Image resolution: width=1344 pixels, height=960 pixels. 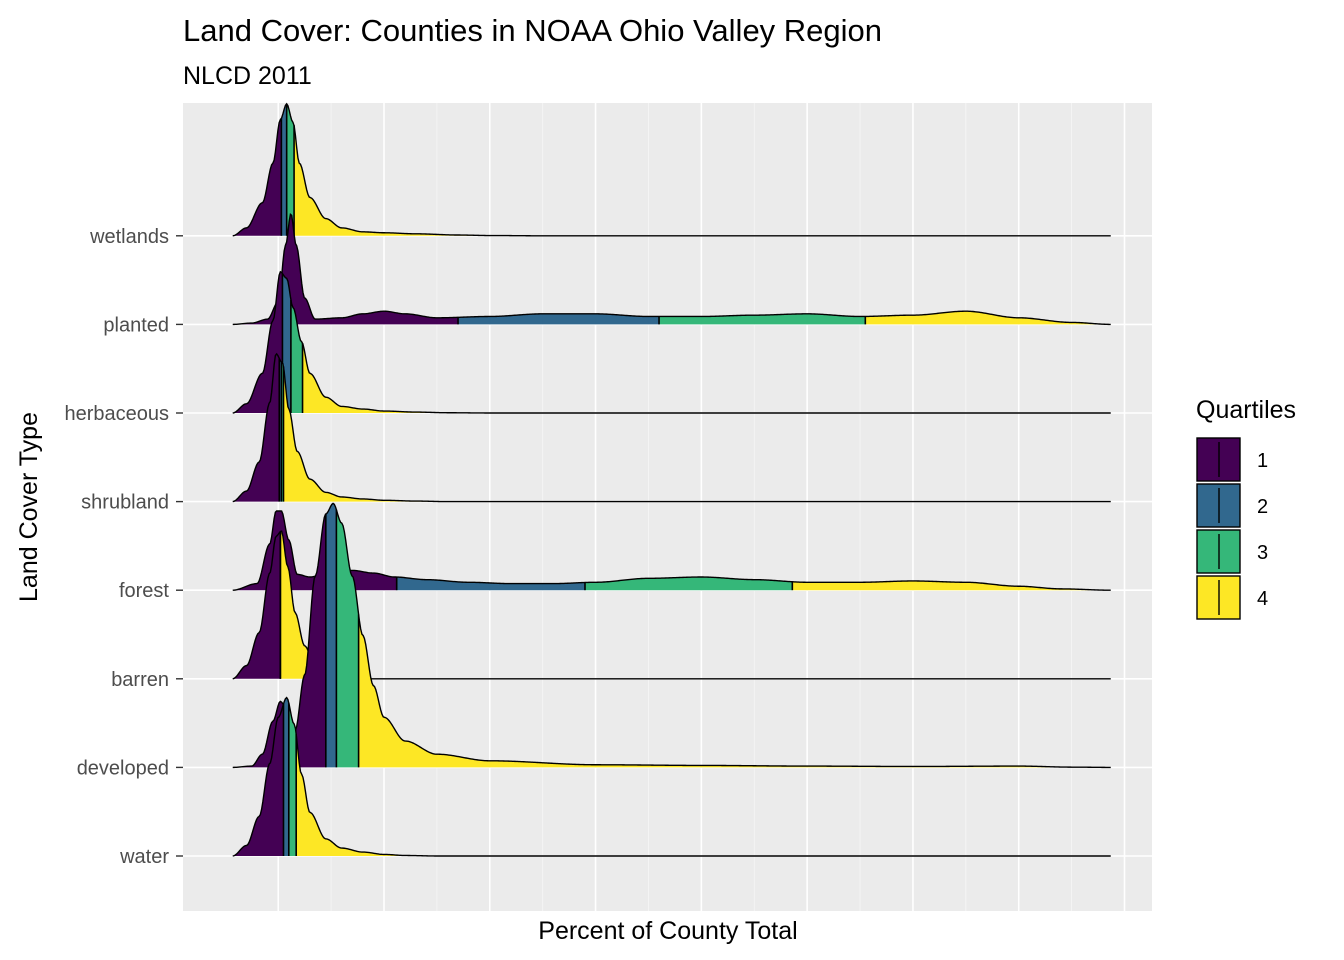 I want to click on y-tick-label: planted, so click(x=136, y=325).